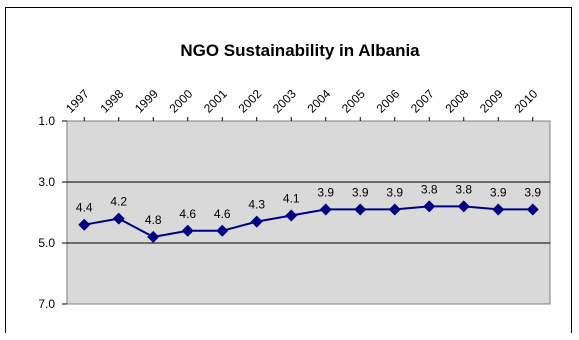  I want to click on x-tick-label: 1999, so click(146, 101).